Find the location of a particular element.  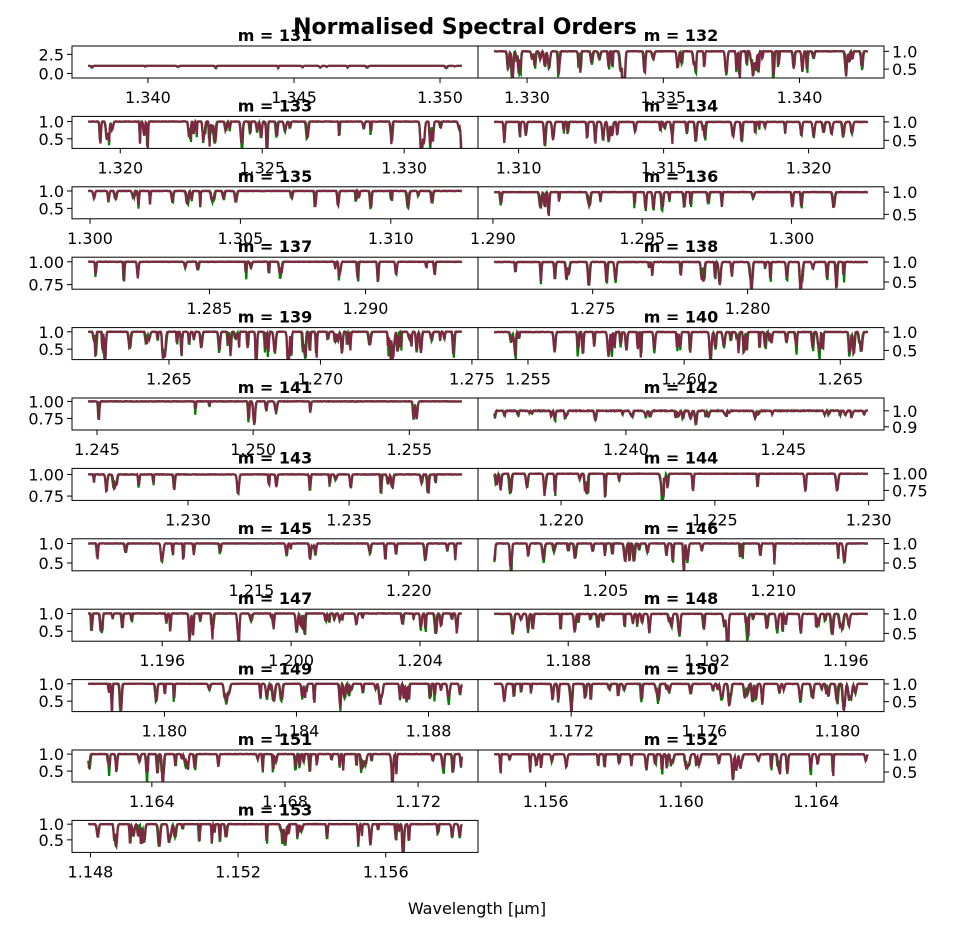

panel-18: 0.51.0 1.188 1.192 1.196 m = 148 is located at coordinates (697, 629).